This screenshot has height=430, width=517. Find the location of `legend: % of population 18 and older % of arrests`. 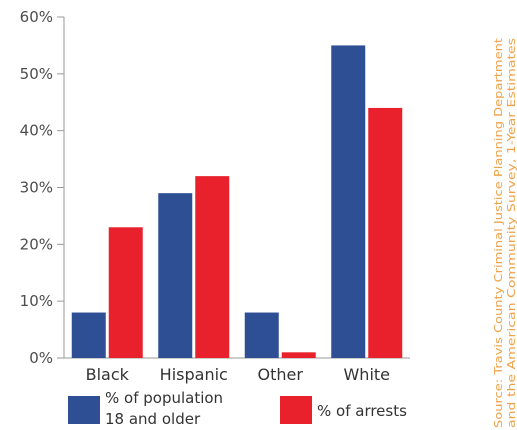

legend: % of population 18 and older % of arrests is located at coordinates (237, 408).